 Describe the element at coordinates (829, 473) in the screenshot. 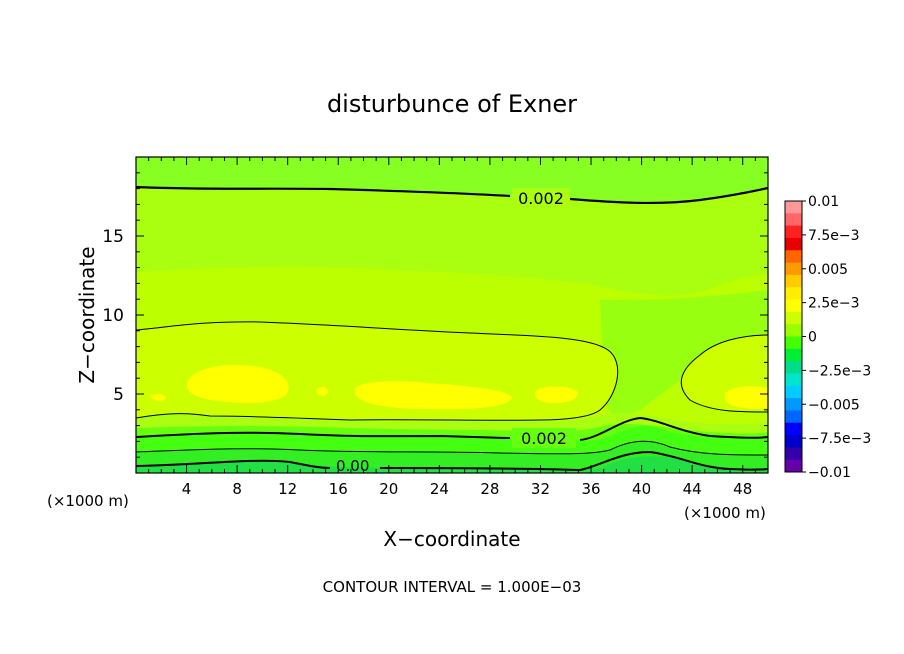

I see `colorbar-label: −0.01` at that location.